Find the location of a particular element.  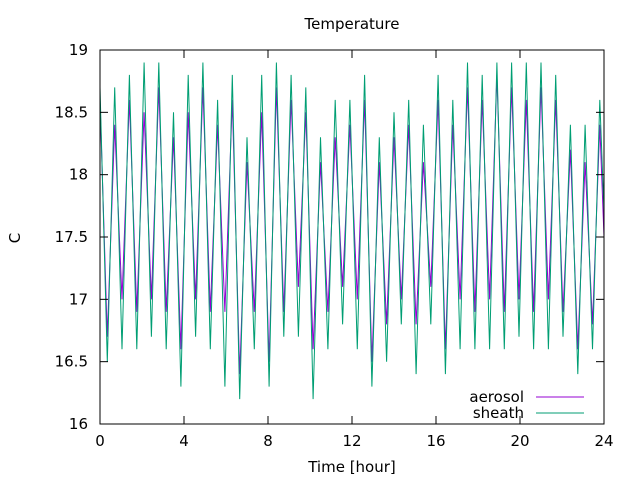

chart-title: Temperature is located at coordinates (351, 24).